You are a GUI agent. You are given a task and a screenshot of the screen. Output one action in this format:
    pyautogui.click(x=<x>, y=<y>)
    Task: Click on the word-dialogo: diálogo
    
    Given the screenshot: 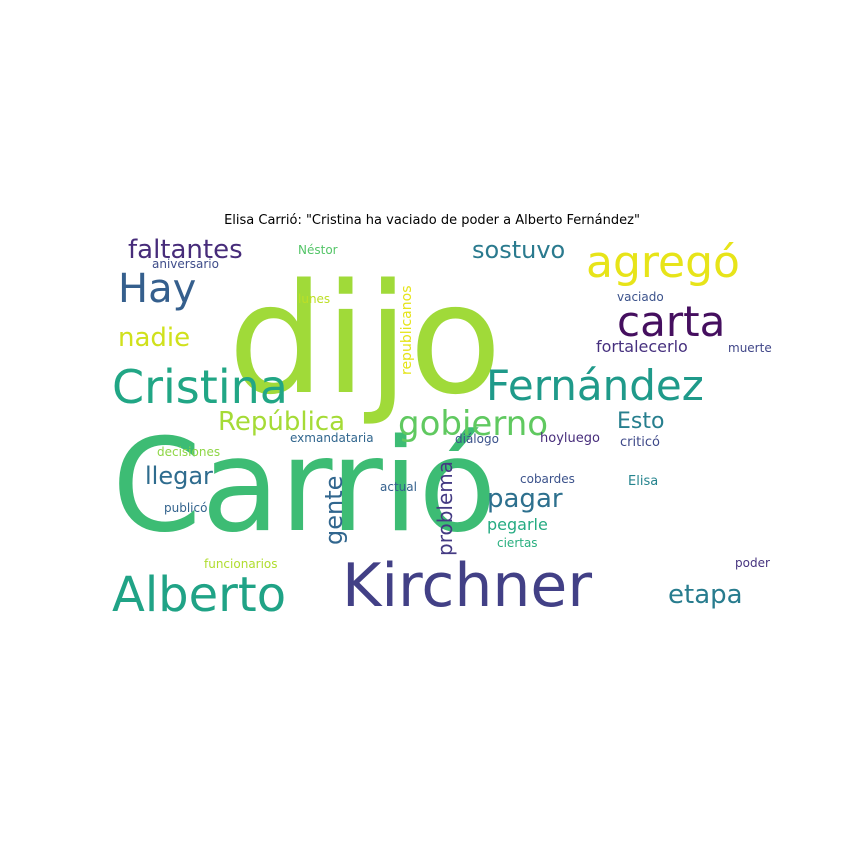 What is the action you would take?
    pyautogui.click(x=477, y=439)
    